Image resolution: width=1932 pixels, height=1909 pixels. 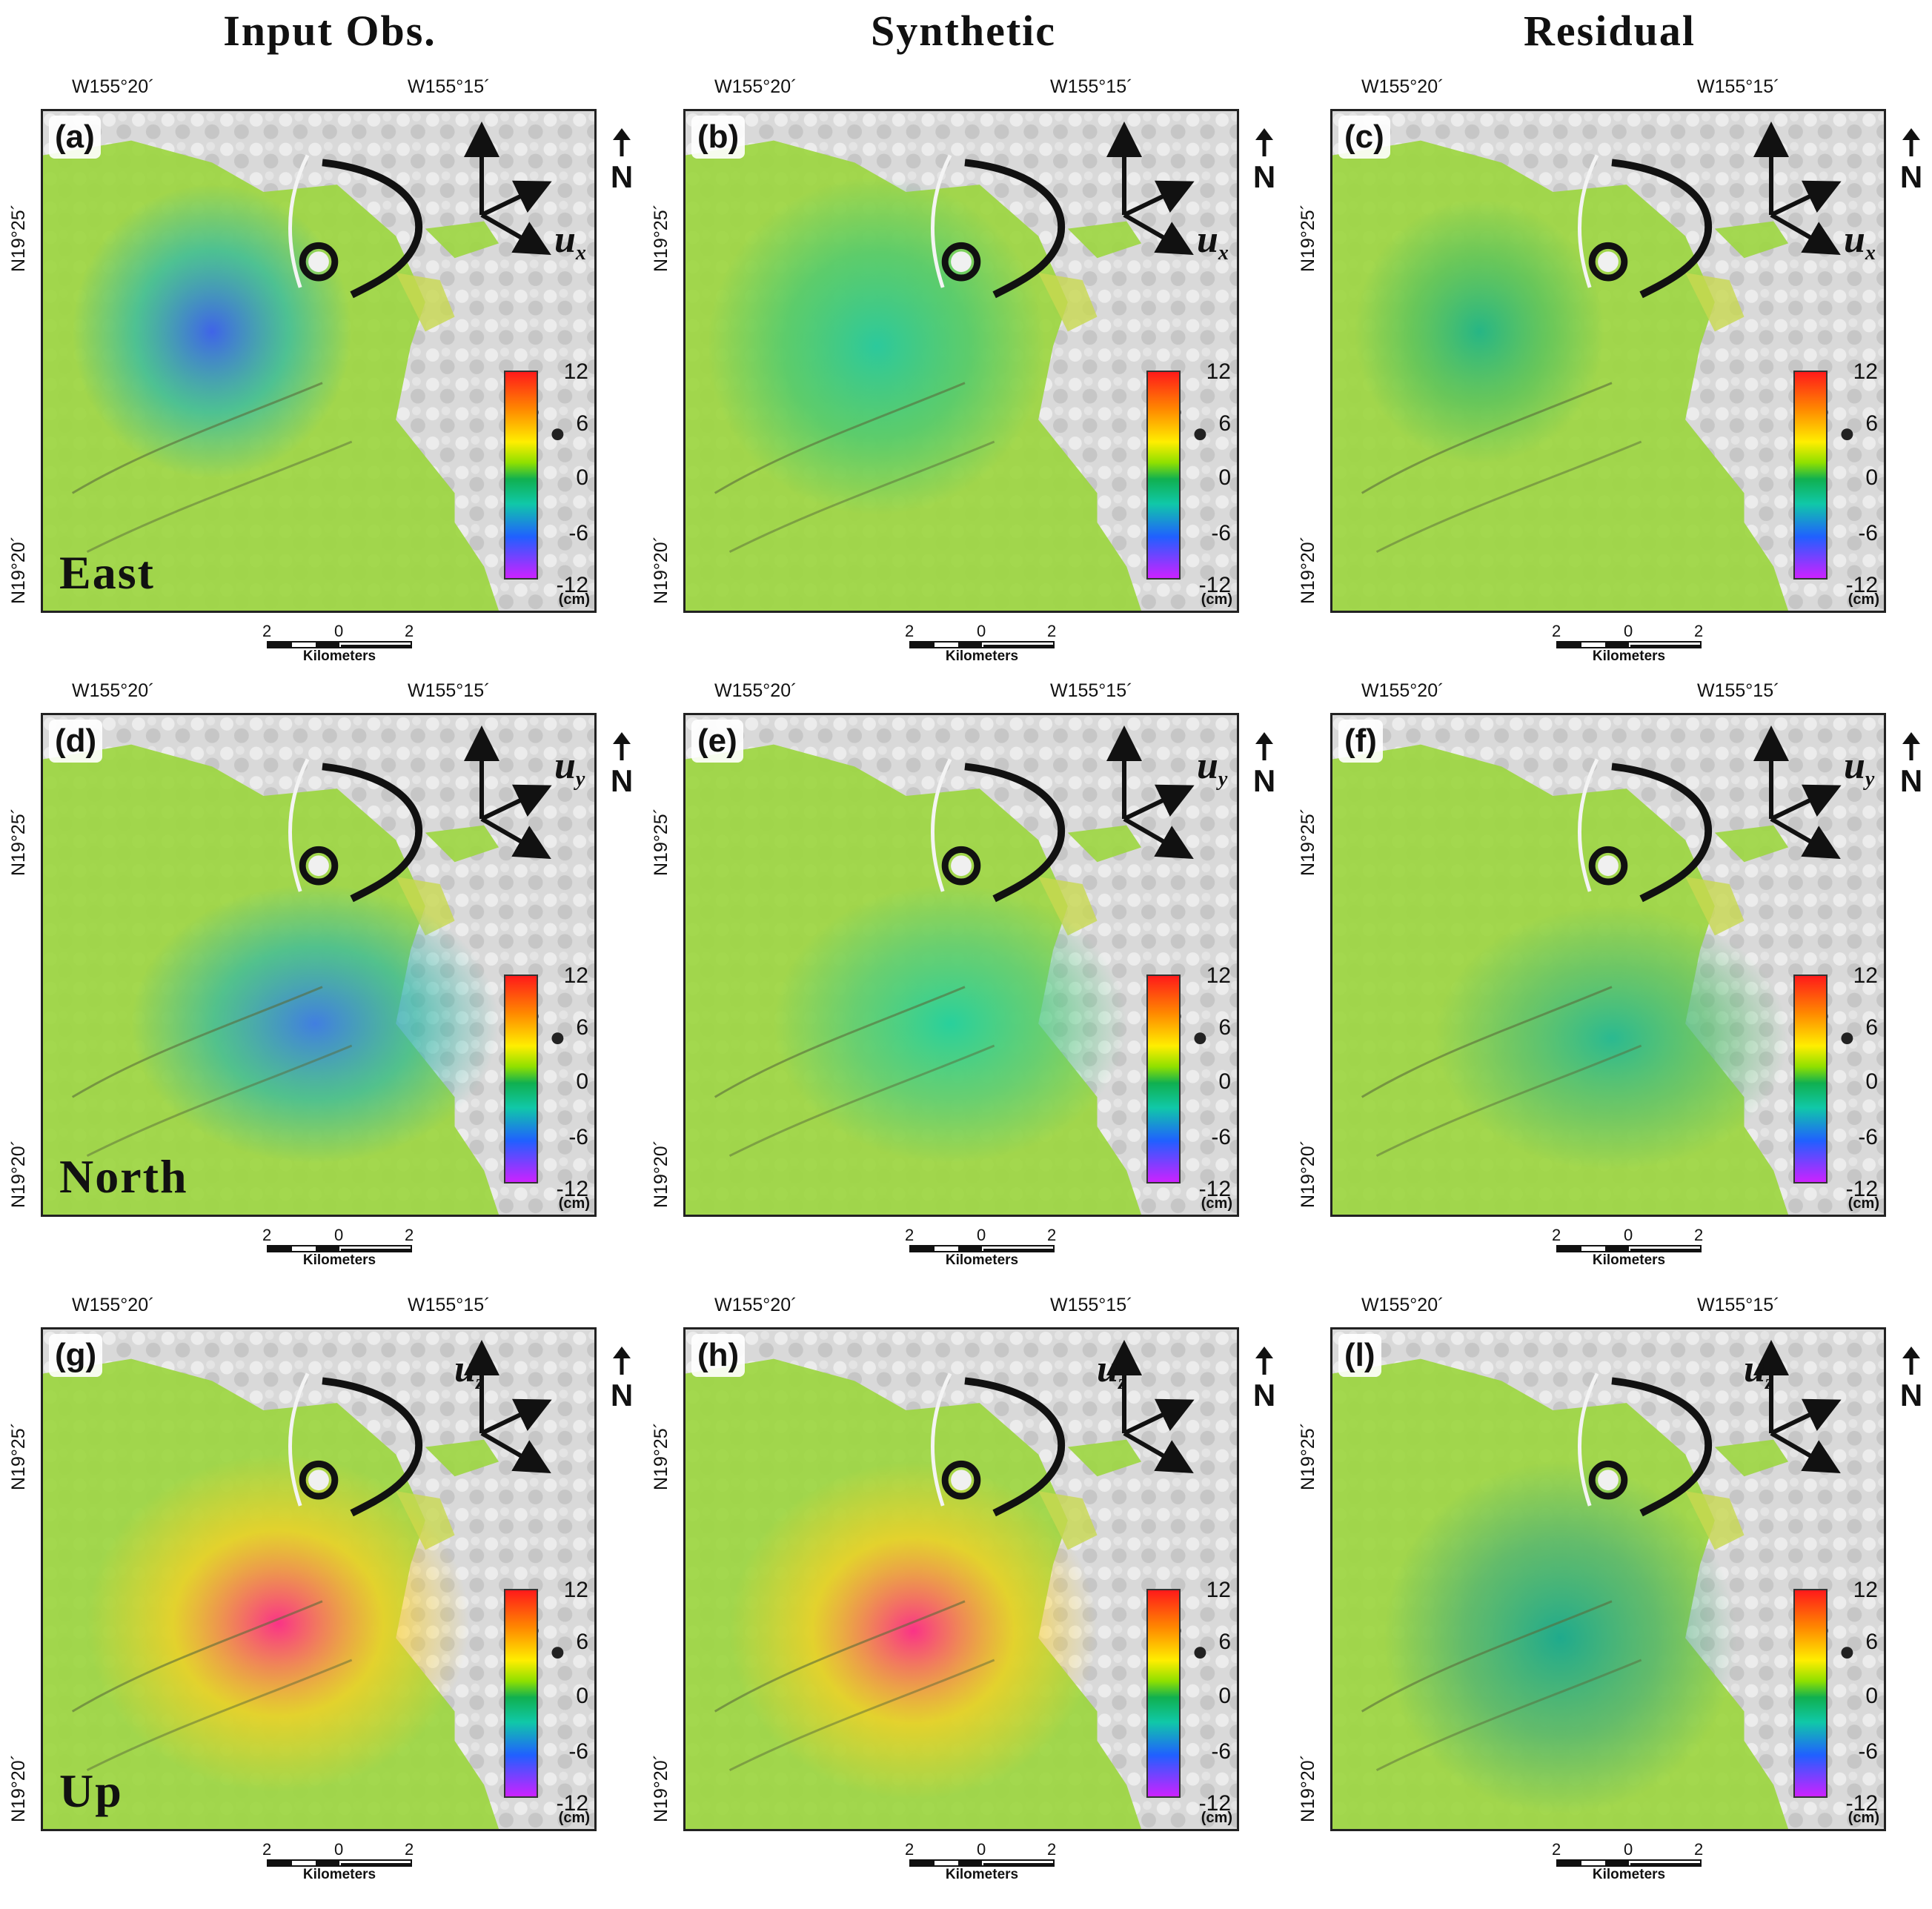 I want to click on panel-letter: (g), so click(x=76, y=1355).